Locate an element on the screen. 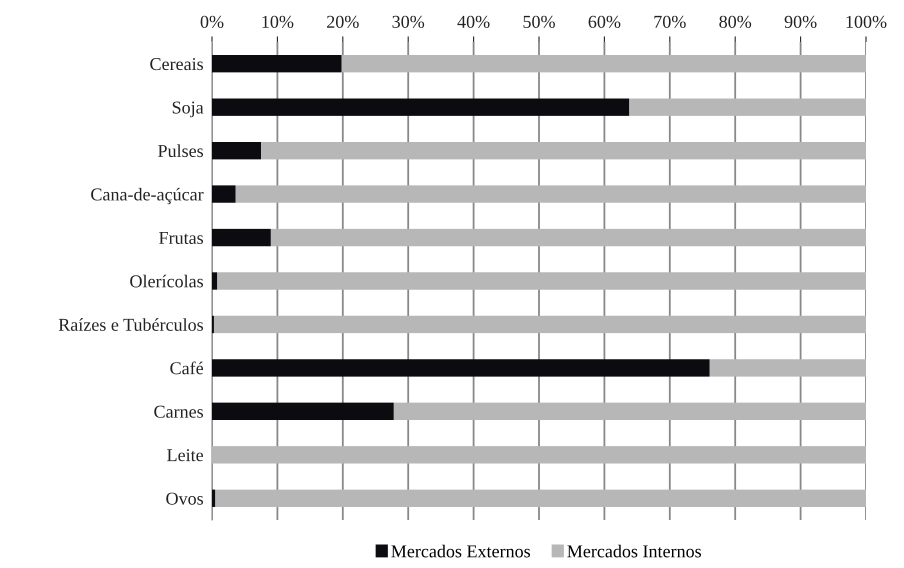 This screenshot has height=568, width=904. x-tick-label: 90% is located at coordinates (800, 22).